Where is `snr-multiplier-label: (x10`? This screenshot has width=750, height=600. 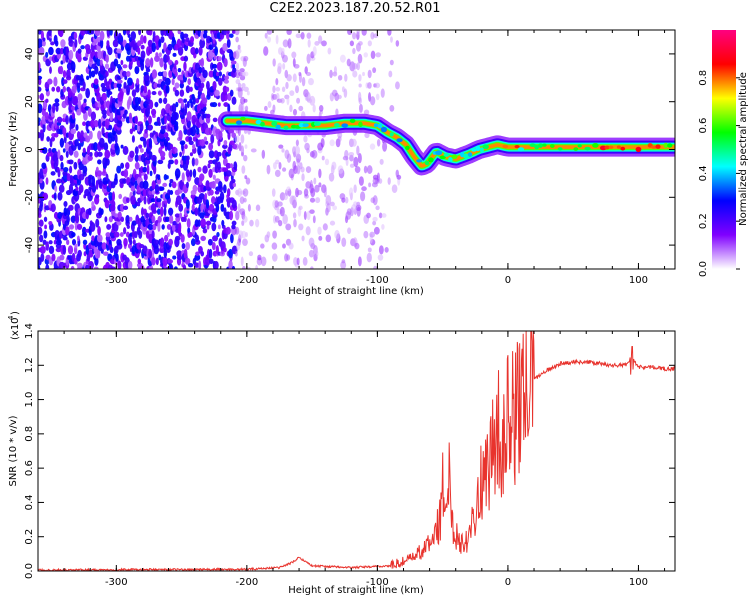 snr-multiplier-label: (x10 is located at coordinates (15, 328).